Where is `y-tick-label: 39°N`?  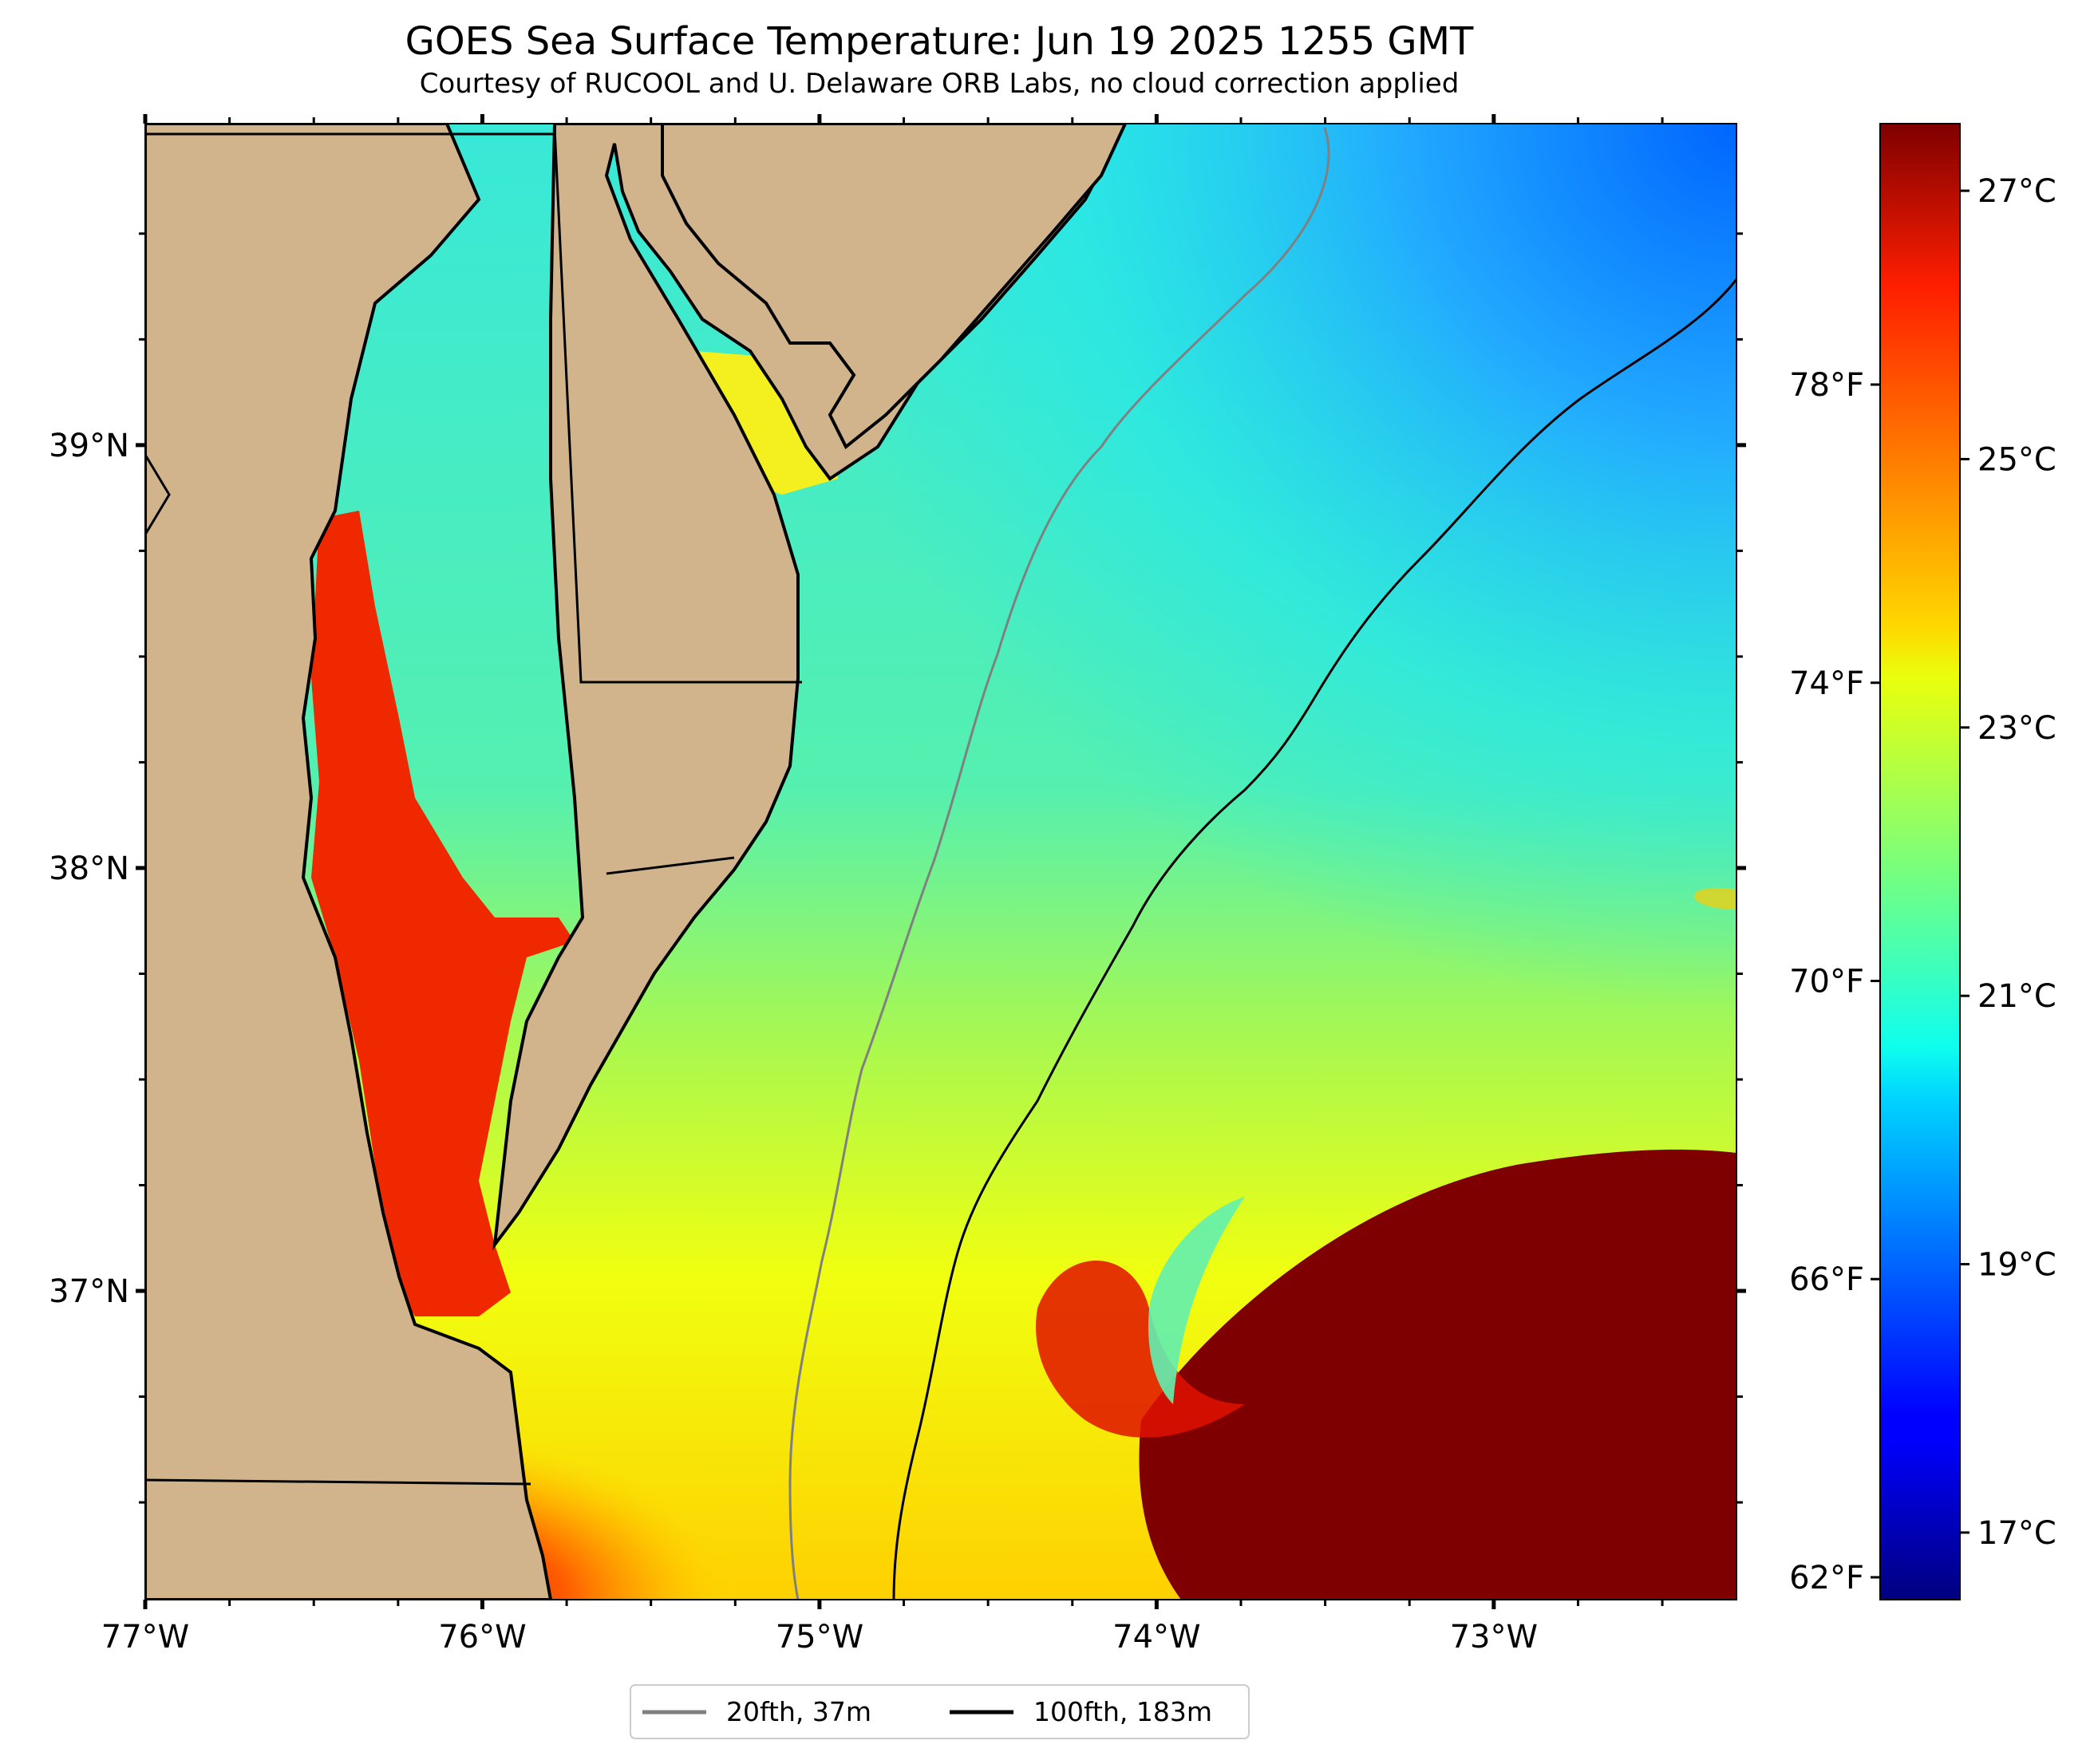 y-tick-label: 39°N is located at coordinates (89, 446).